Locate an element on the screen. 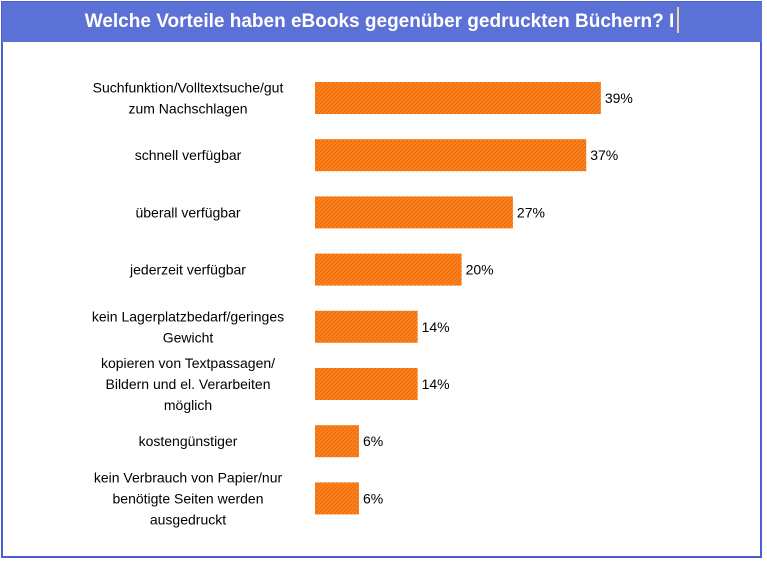  category-label-line: Gewicht is located at coordinates (188, 337).